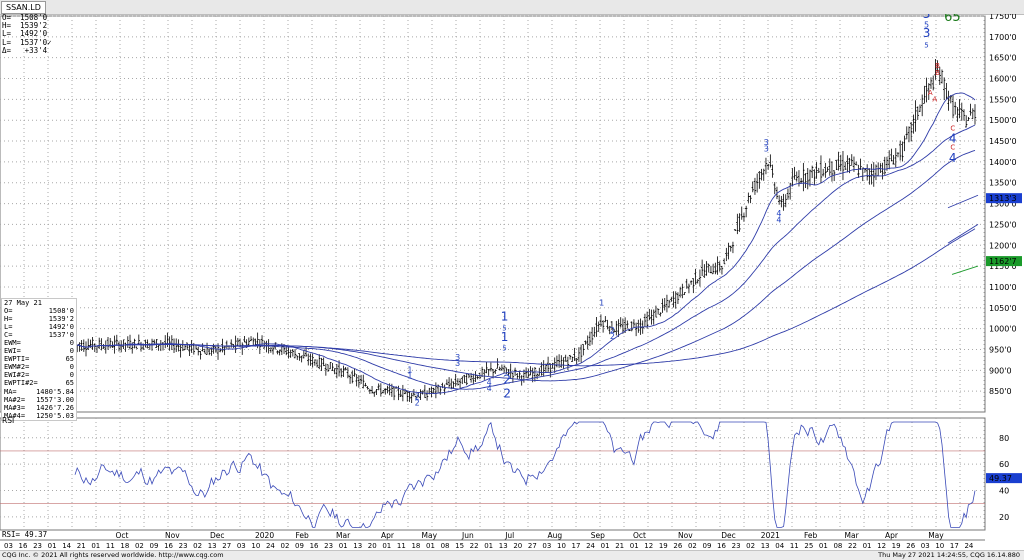 The image size is (1024, 560). I want to click on day-label: 10, so click(255, 546).